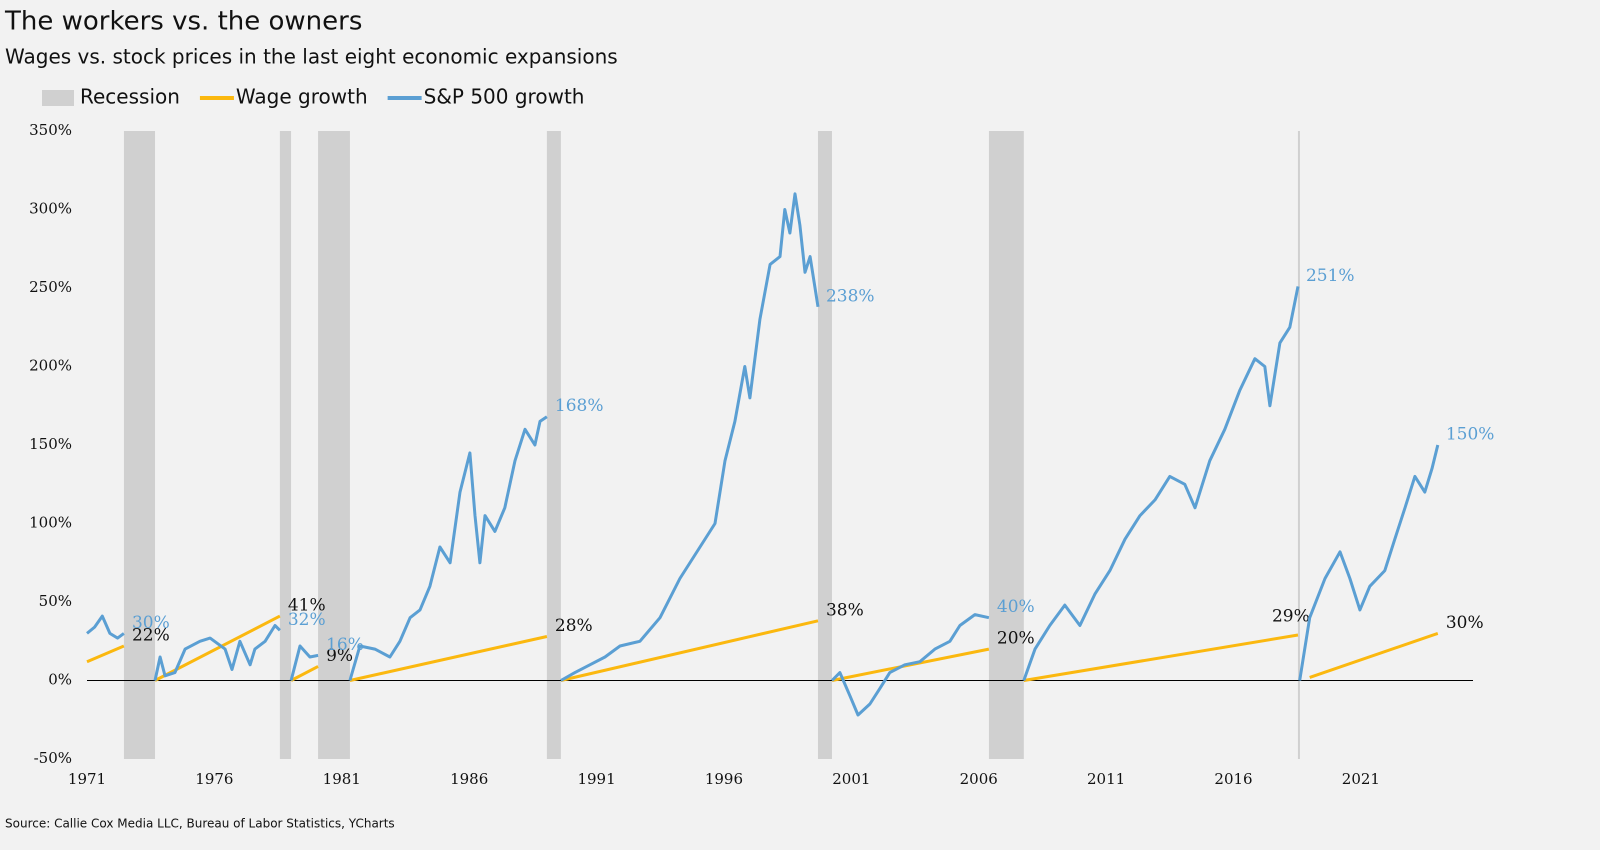  What do you see at coordinates (724, 779) in the screenshot?
I see `x-tick-label: 1996` at bounding box center [724, 779].